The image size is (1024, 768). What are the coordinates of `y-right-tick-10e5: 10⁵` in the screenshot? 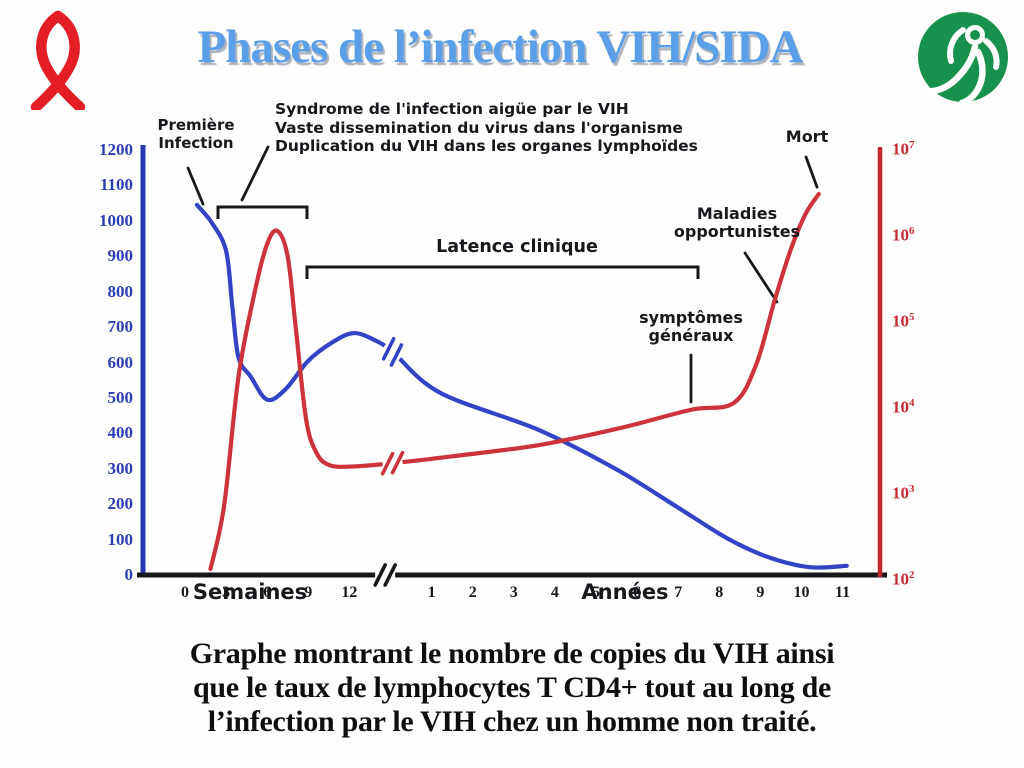 It's located at (903, 321).